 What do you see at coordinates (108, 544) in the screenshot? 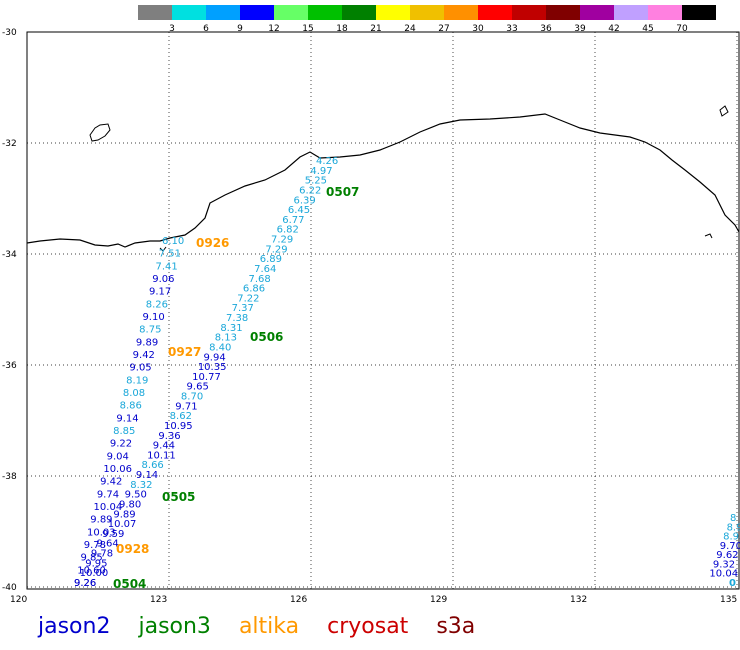
I see `track-east-value: 9.64` at bounding box center [108, 544].